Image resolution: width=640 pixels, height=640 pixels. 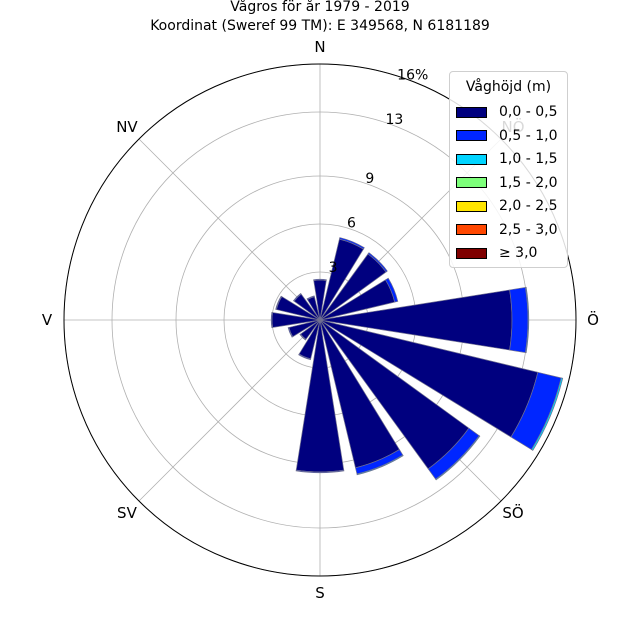 I want to click on compass-label-SV: SV, so click(x=127, y=513).